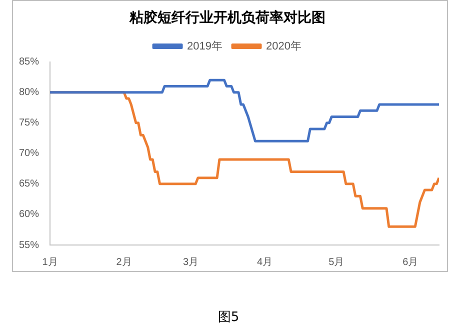  I want to click on legend-label: 2020年, so click(284, 46).